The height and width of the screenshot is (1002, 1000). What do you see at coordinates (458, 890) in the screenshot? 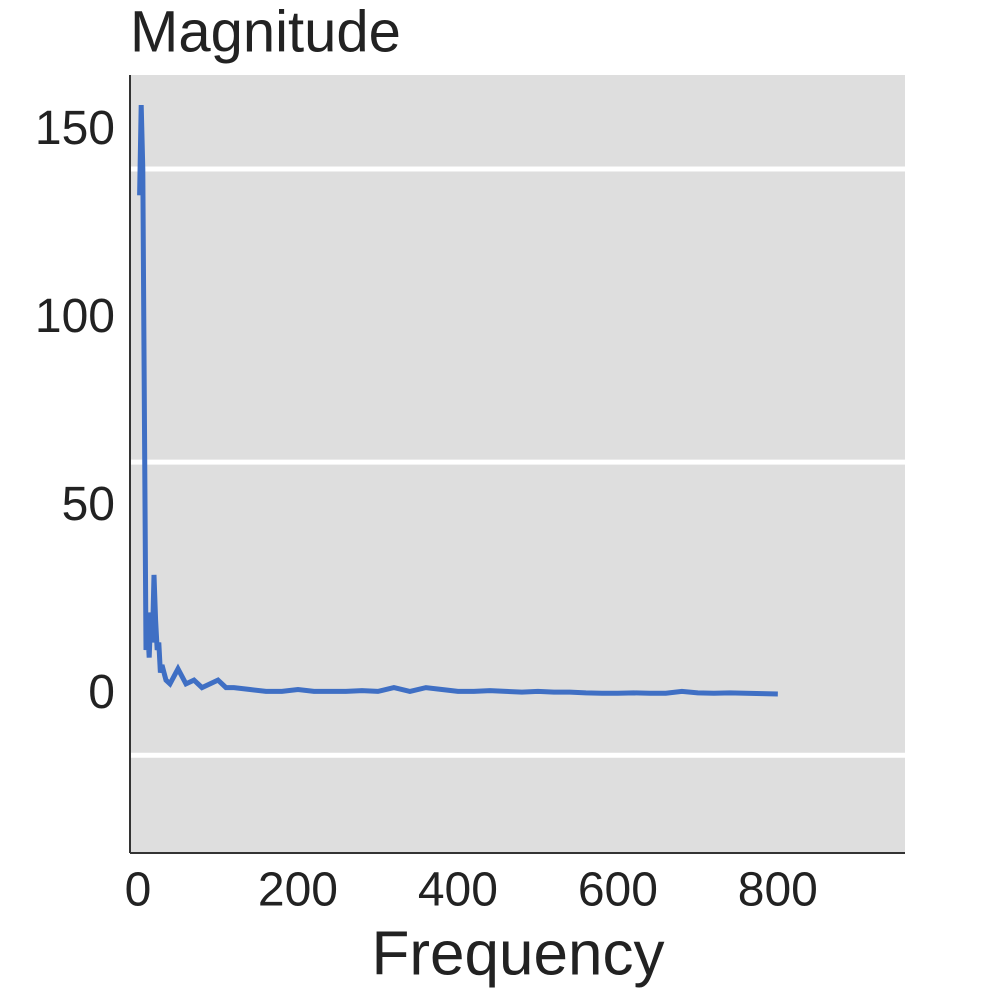
I see `x-tick-label: 400` at bounding box center [458, 890].